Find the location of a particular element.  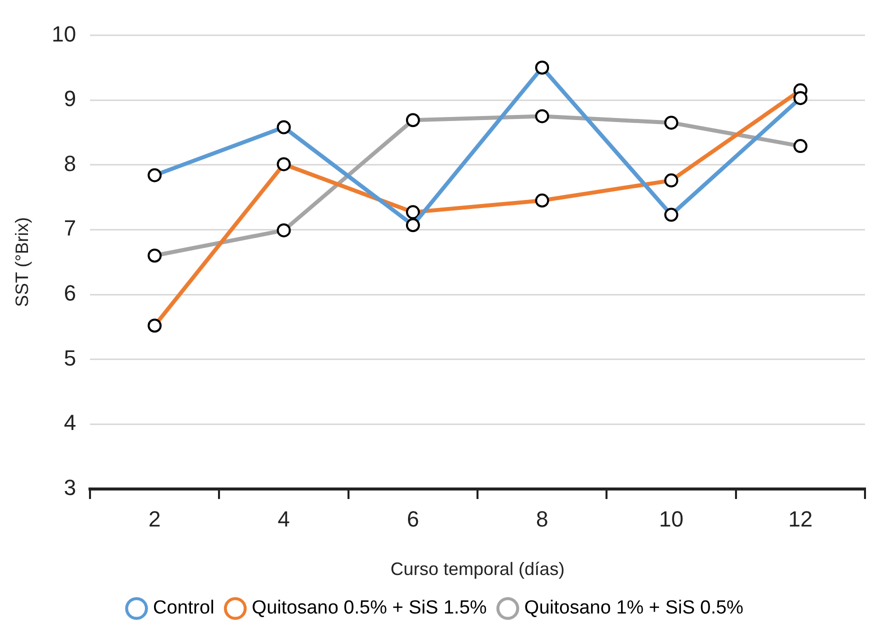

legend-label: Quitosano 0.5% + SiS 1.5% is located at coordinates (369, 608).